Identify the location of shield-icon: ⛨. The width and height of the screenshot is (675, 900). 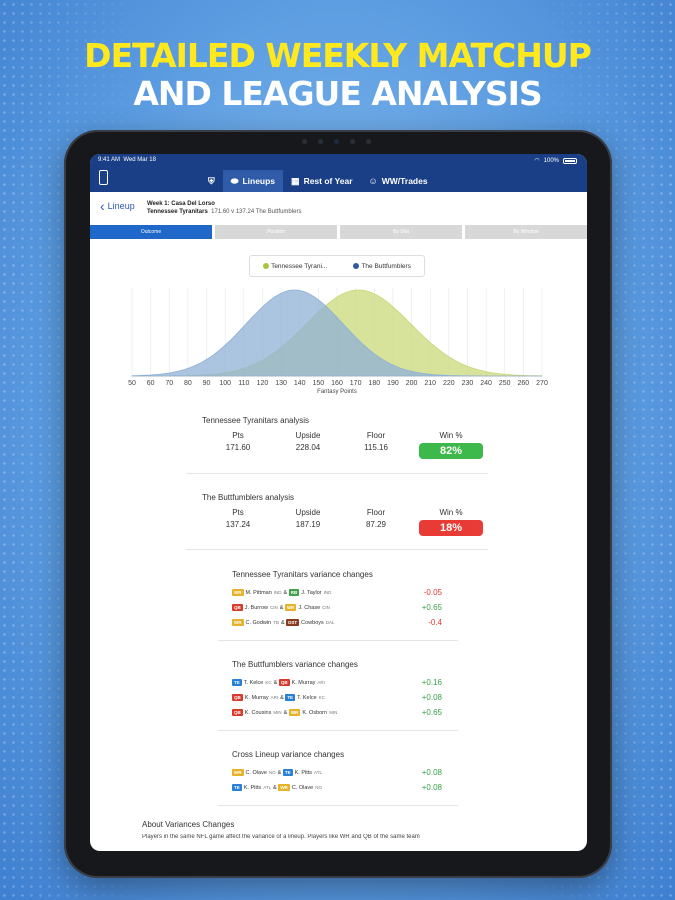
(211, 180).